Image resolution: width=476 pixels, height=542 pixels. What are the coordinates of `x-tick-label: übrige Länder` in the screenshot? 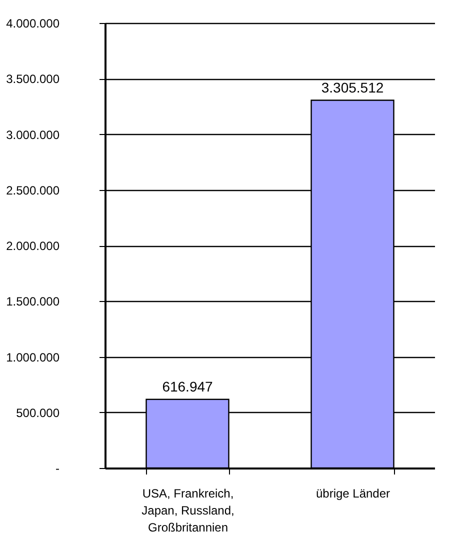 It's located at (353, 493).